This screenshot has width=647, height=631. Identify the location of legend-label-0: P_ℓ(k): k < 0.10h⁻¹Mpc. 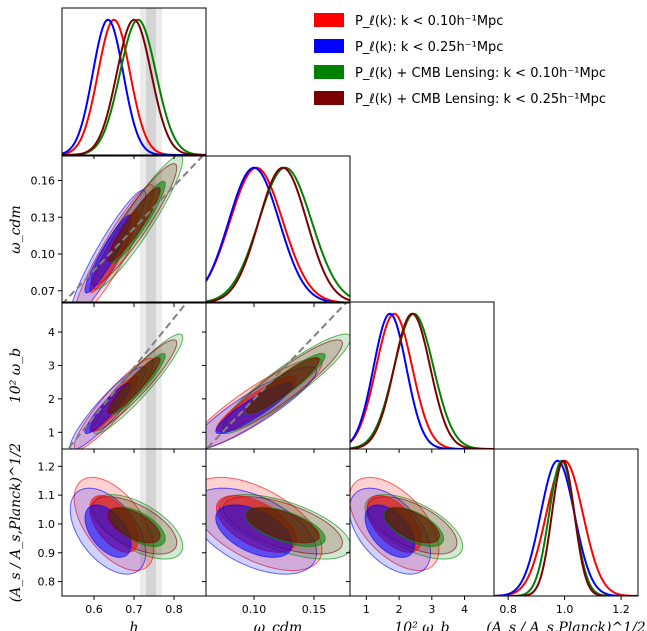
(429, 21).